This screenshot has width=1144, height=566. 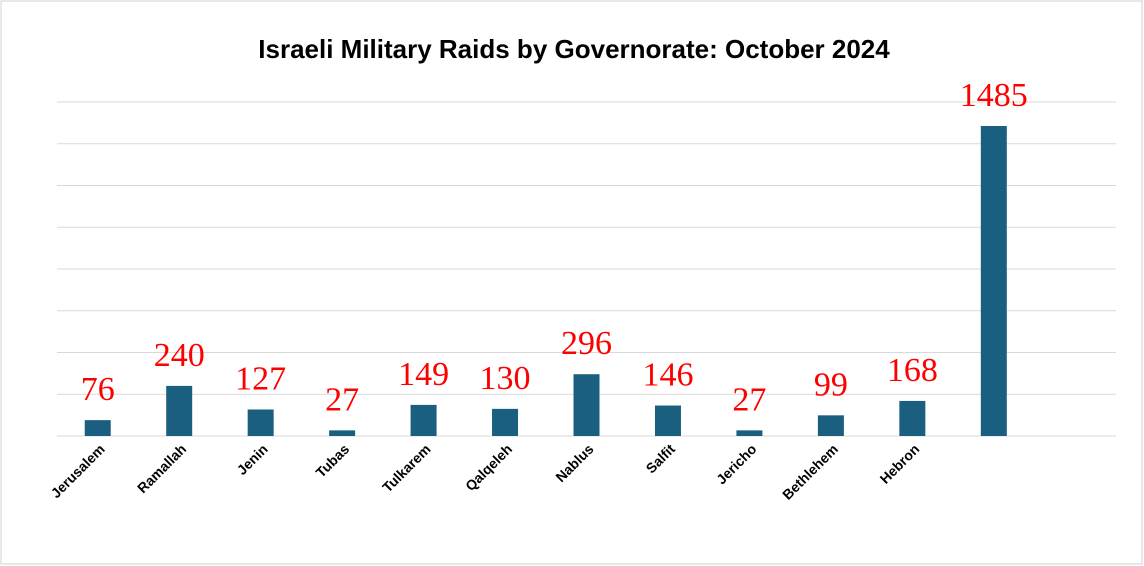 What do you see at coordinates (994, 95) in the screenshot?
I see `value-label: 1485` at bounding box center [994, 95].